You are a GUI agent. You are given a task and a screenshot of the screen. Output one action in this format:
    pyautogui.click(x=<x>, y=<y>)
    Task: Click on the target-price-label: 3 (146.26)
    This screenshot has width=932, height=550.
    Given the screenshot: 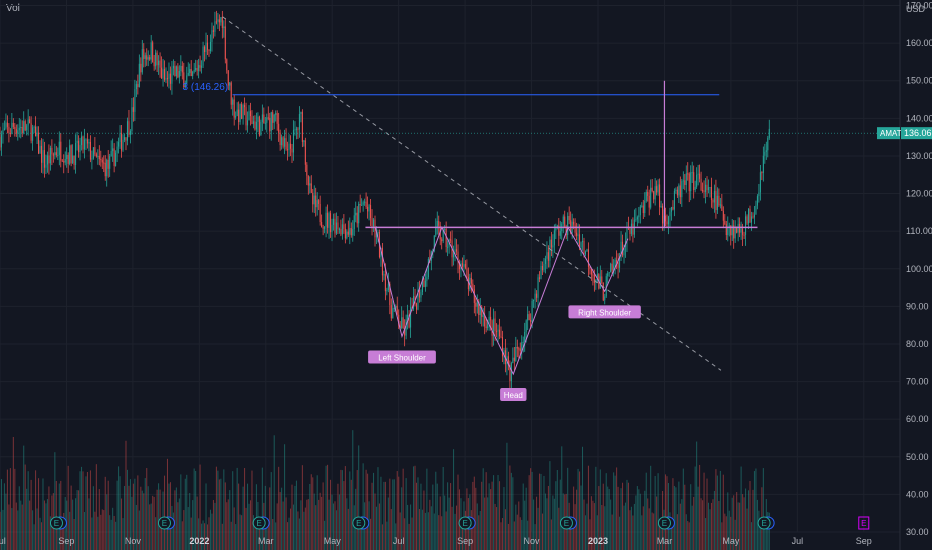 What is the action you would take?
    pyautogui.click(x=206, y=87)
    